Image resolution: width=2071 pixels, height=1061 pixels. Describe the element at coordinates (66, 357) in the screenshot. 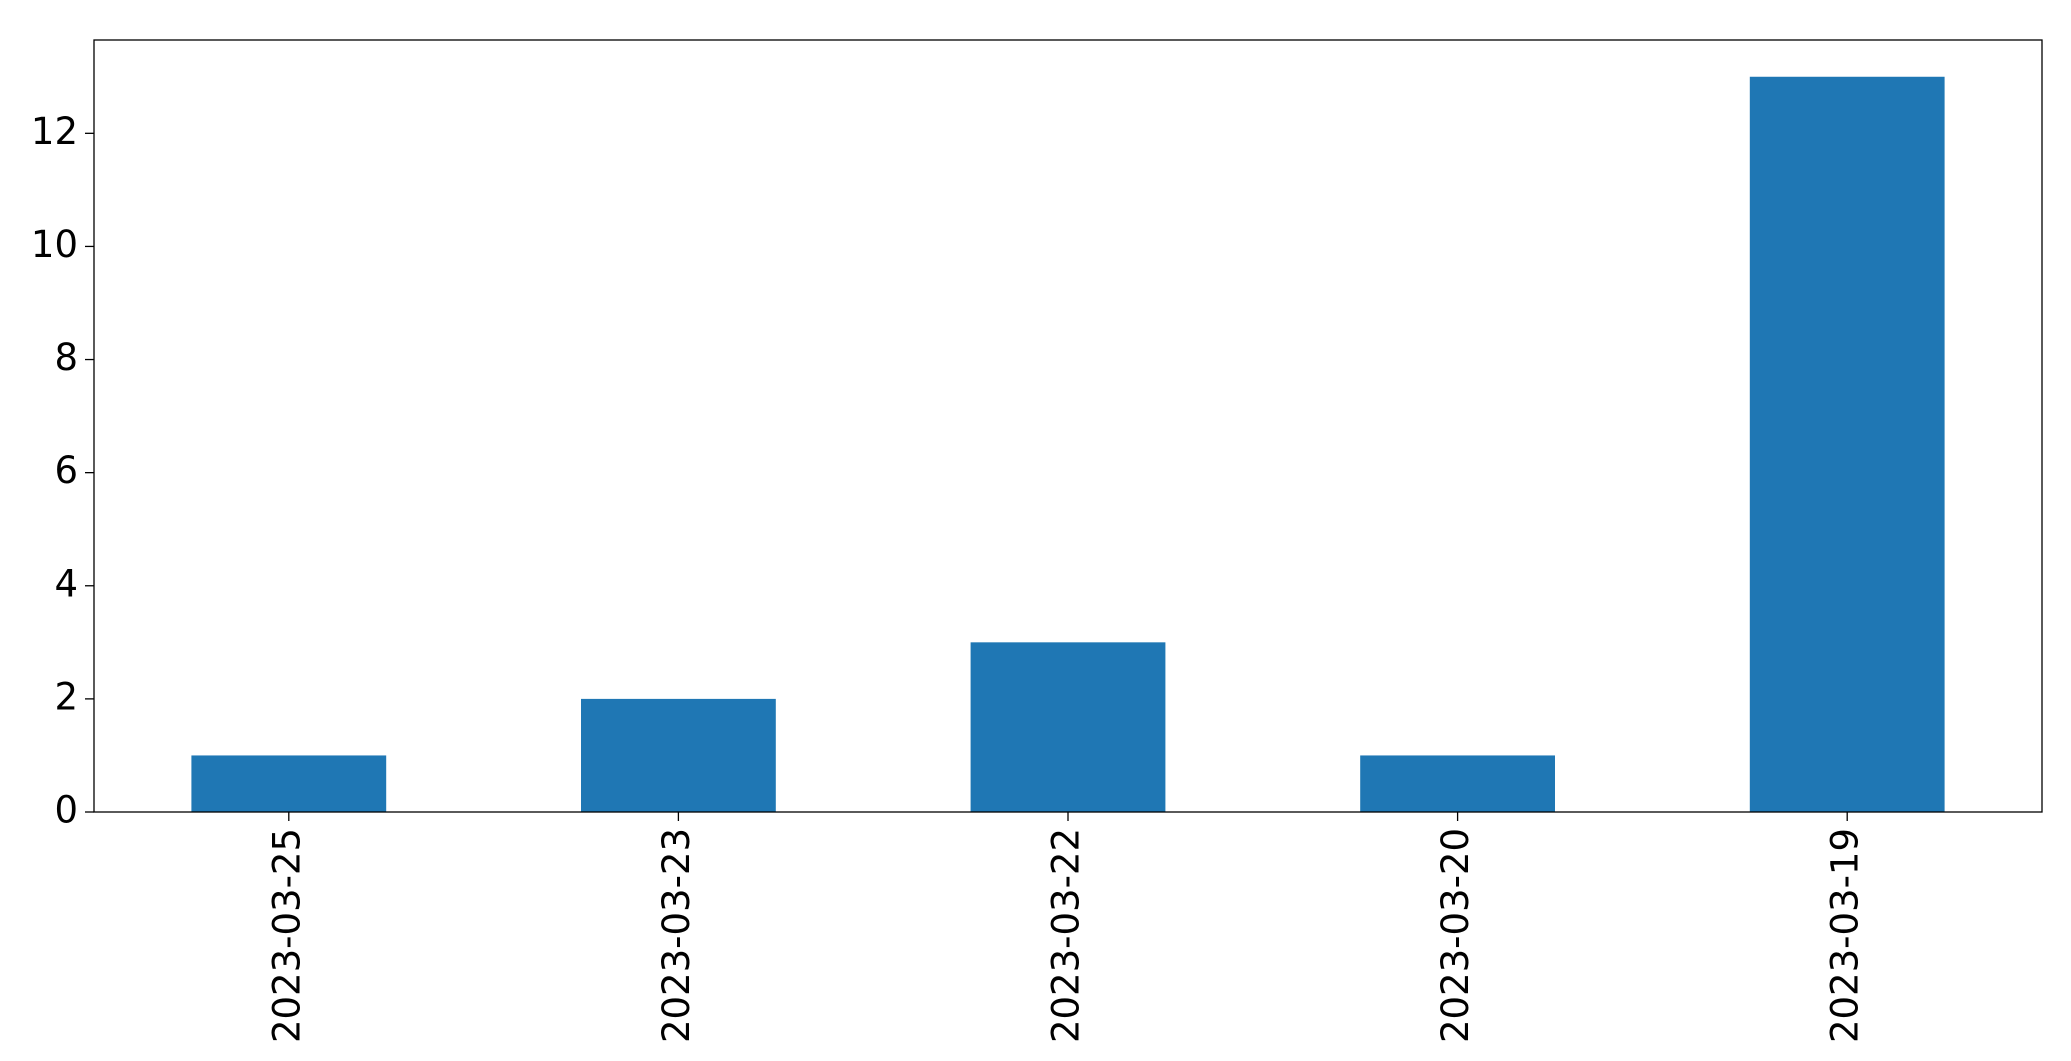

I see `y-tick-label: 8` at that location.